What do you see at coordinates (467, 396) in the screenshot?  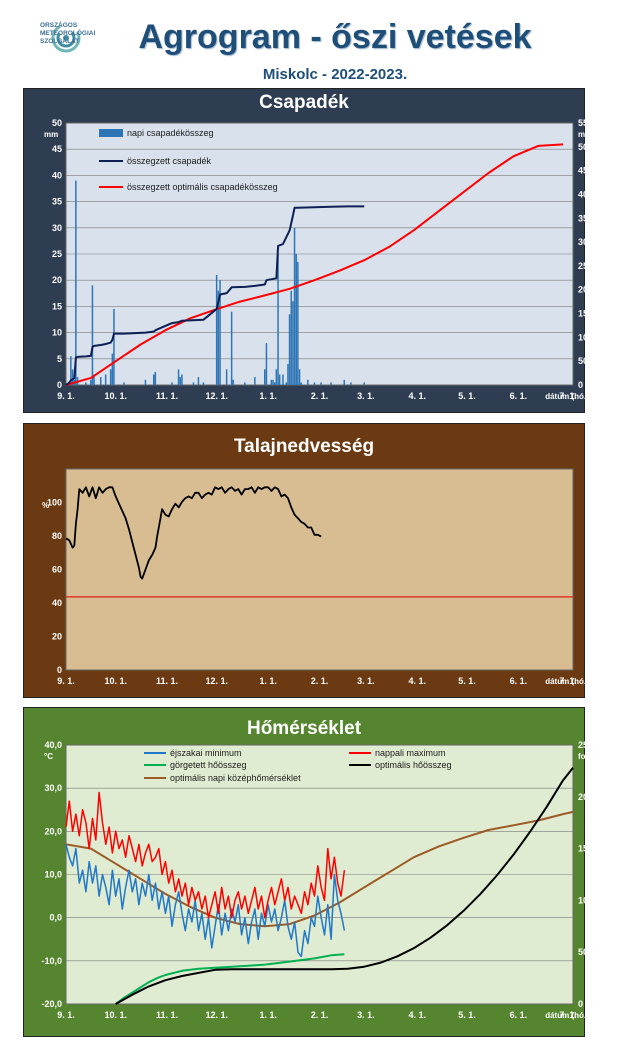 I see `x-tick-label: 5. 1.` at bounding box center [467, 396].